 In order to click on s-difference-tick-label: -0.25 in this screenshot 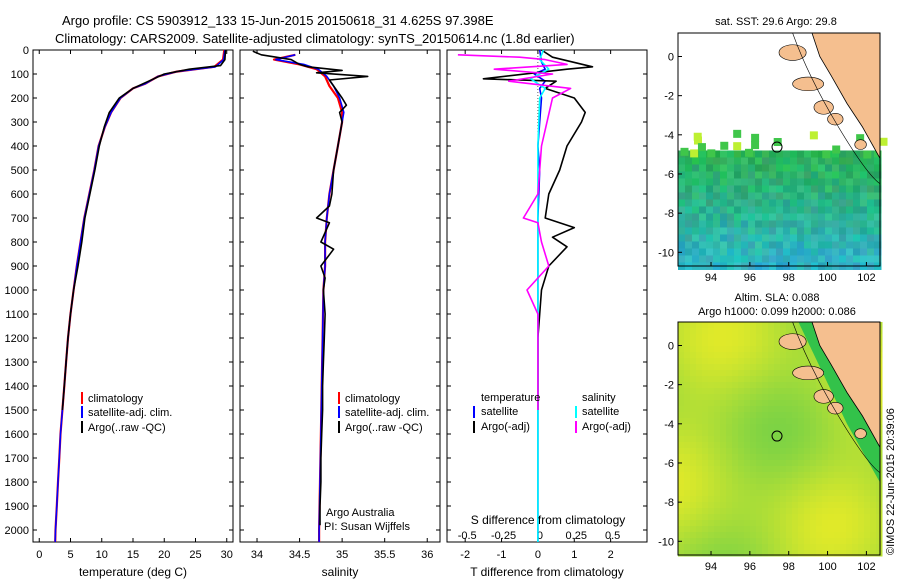, I will do `click(503, 536)`.